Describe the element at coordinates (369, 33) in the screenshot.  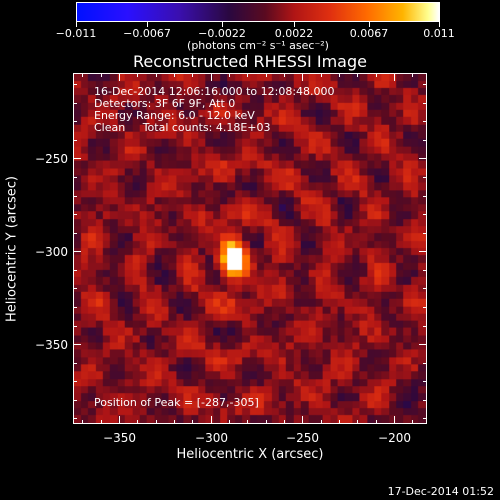
I see `colorbar-tick-label: 0.0067` at that location.